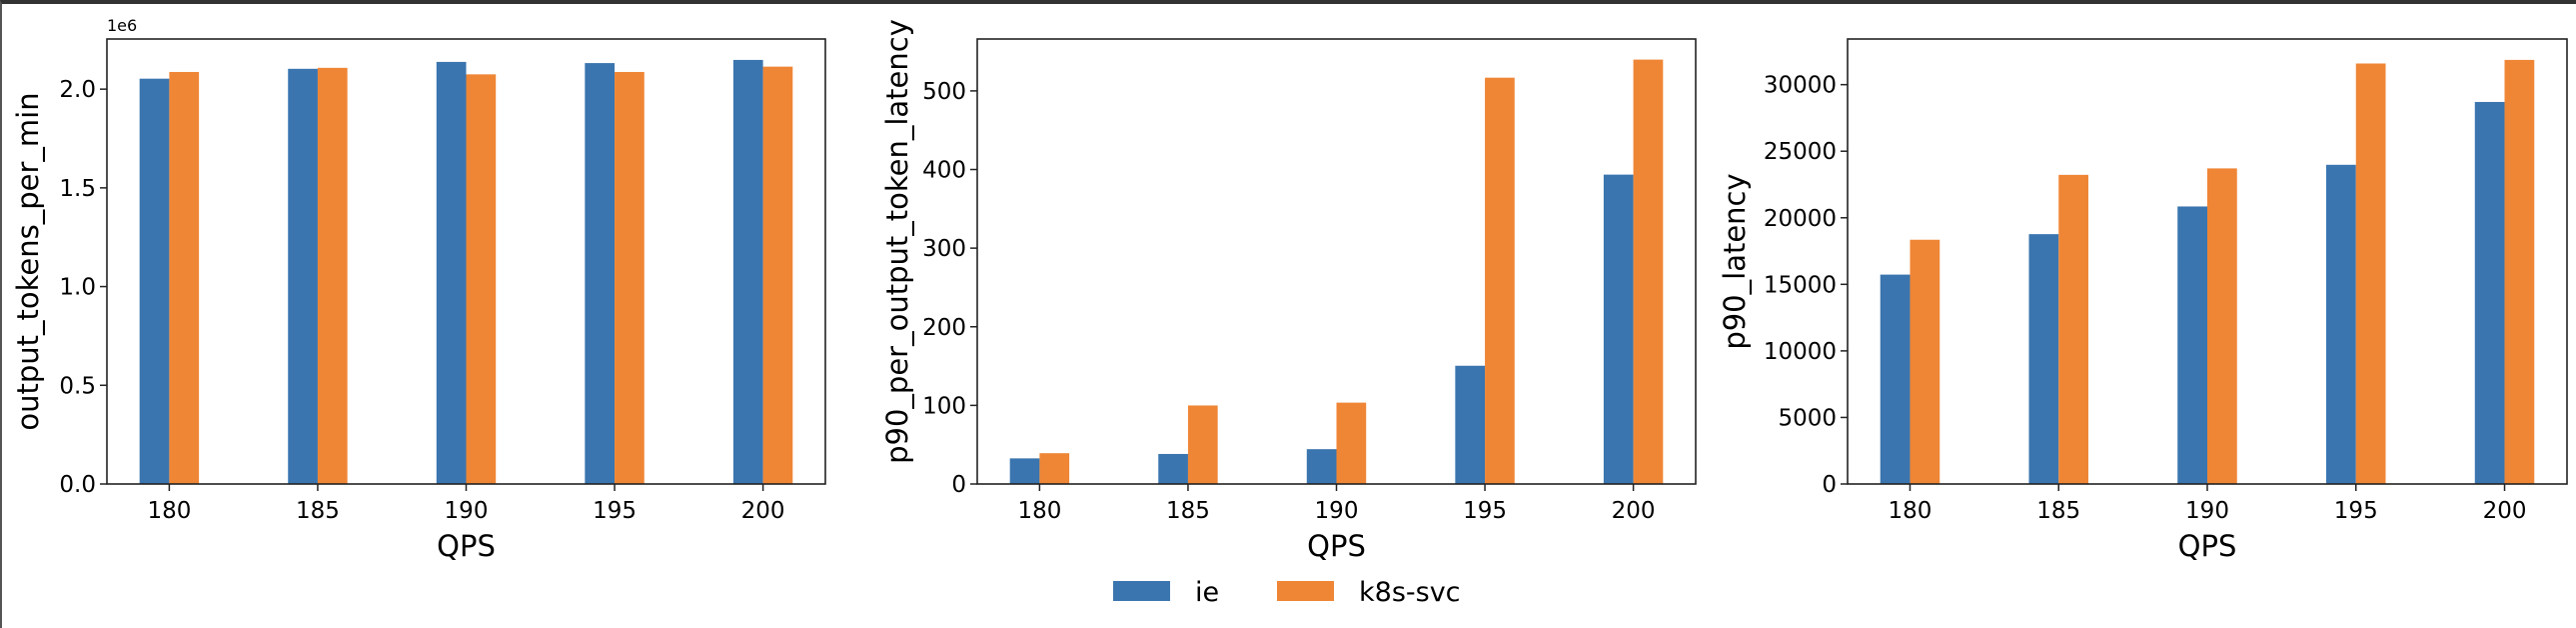 The height and width of the screenshot is (628, 2576). I want to click on y-tick-label: 100, so click(944, 406).